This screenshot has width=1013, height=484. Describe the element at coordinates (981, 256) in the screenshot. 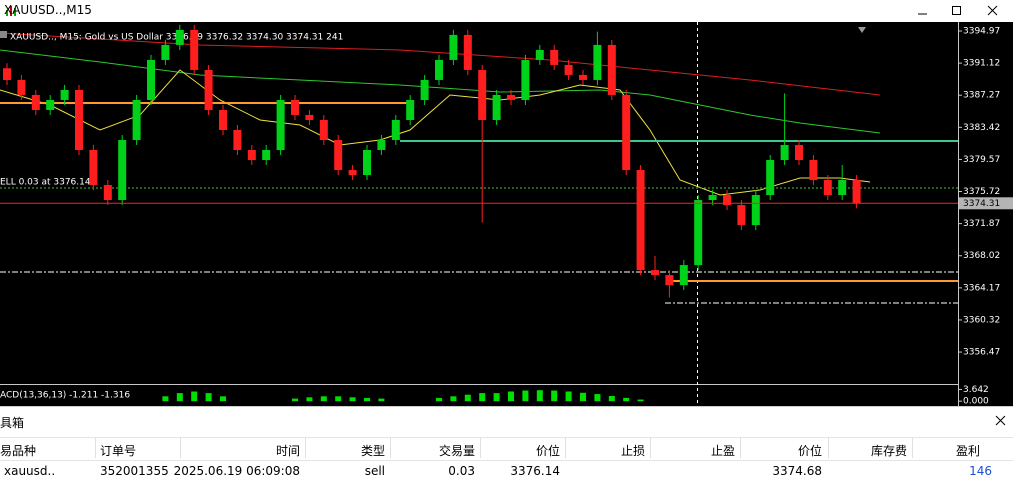

I see `y-tick-label: 3368.02` at that location.